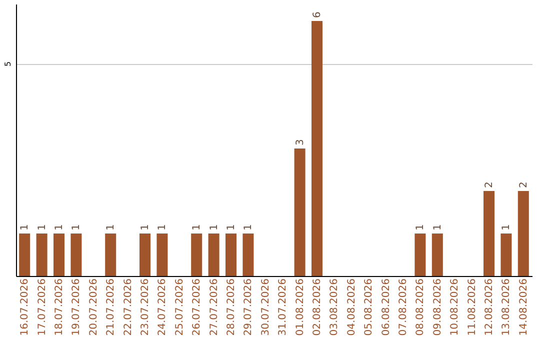  Describe the element at coordinates (403, 307) in the screenshot. I see `x-tick-label: 07.08.2026` at that location.